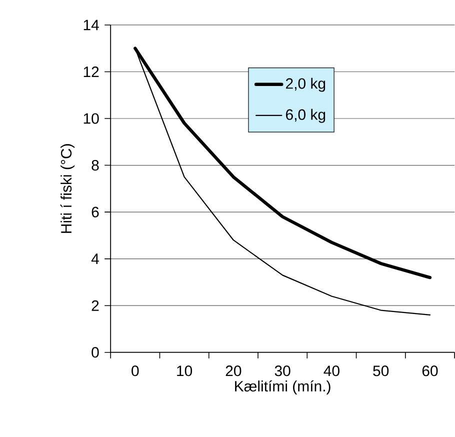 The height and width of the screenshot is (437, 455). I want to click on y-tick-label: 8, so click(95, 165).